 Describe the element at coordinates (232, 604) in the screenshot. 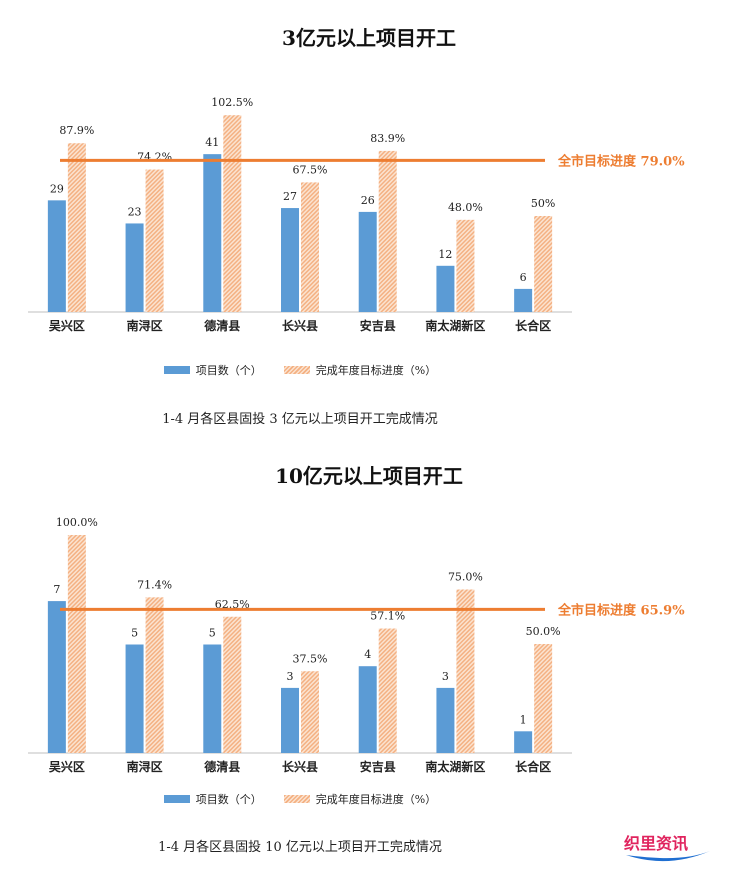

I see `data-label-progress: 62.5%` at that location.